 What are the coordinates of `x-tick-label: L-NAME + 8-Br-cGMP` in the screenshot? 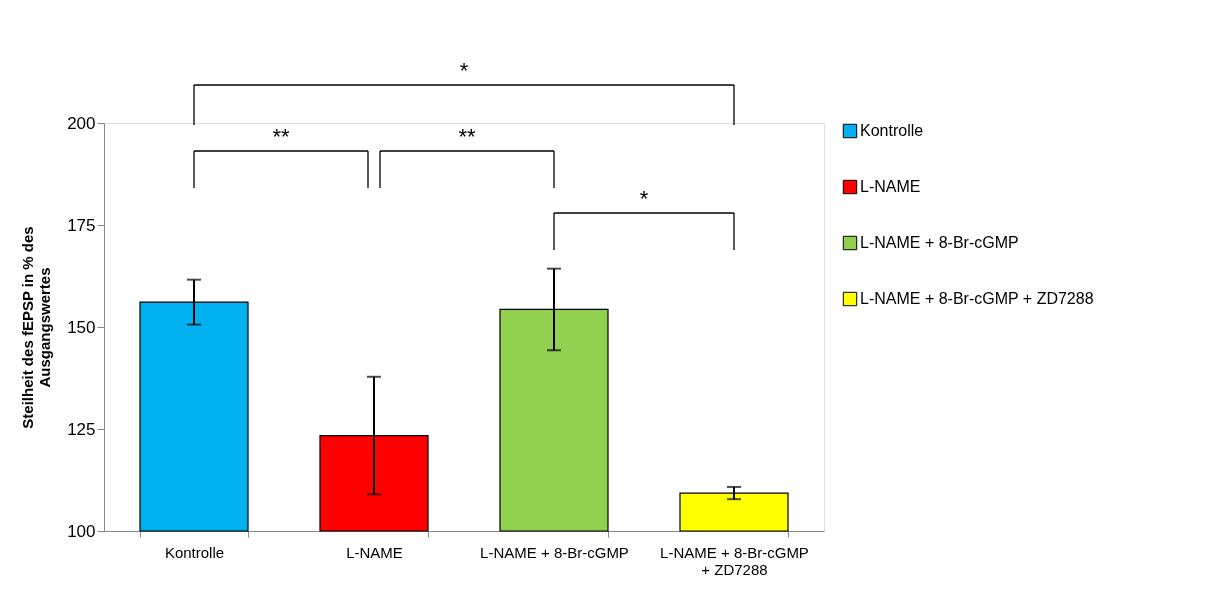 It's located at (554, 552).